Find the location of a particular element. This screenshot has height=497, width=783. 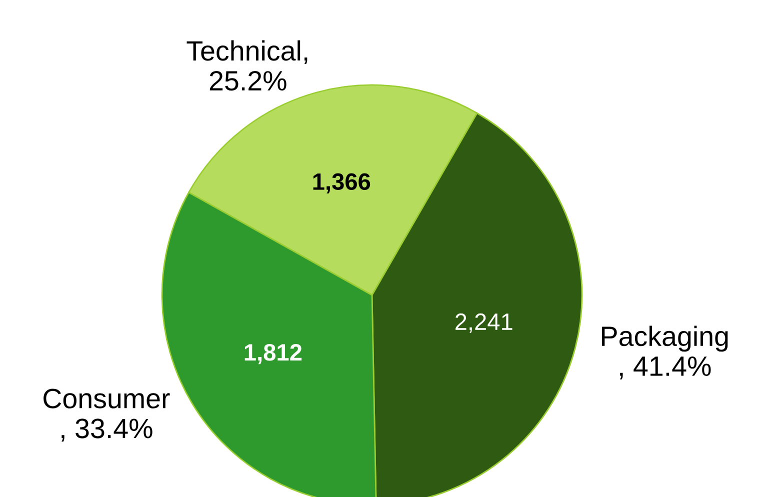

data-label: 2,241 is located at coordinates (484, 323).